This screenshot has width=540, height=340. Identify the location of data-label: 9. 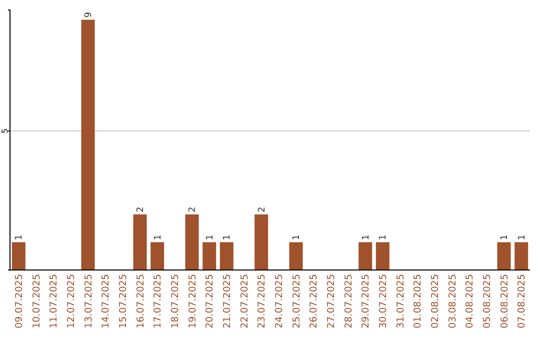
(89, 15).